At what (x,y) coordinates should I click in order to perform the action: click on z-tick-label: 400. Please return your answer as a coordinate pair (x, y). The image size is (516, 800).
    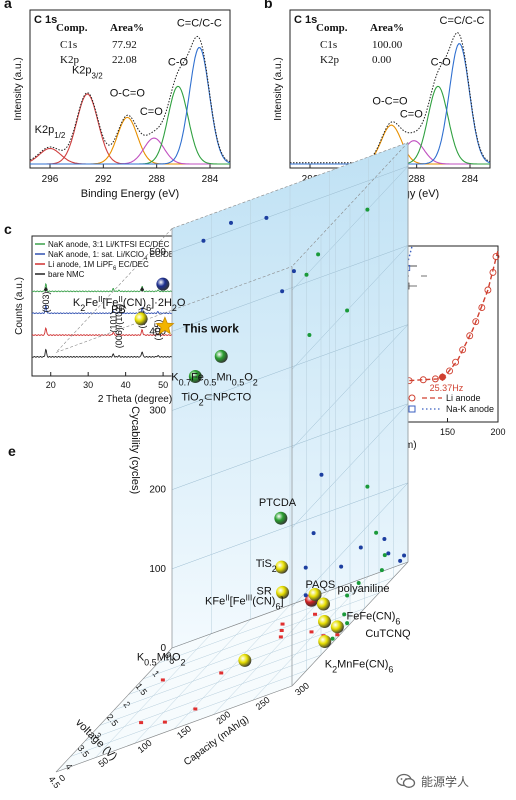
    Looking at the image, I should click on (157, 331).